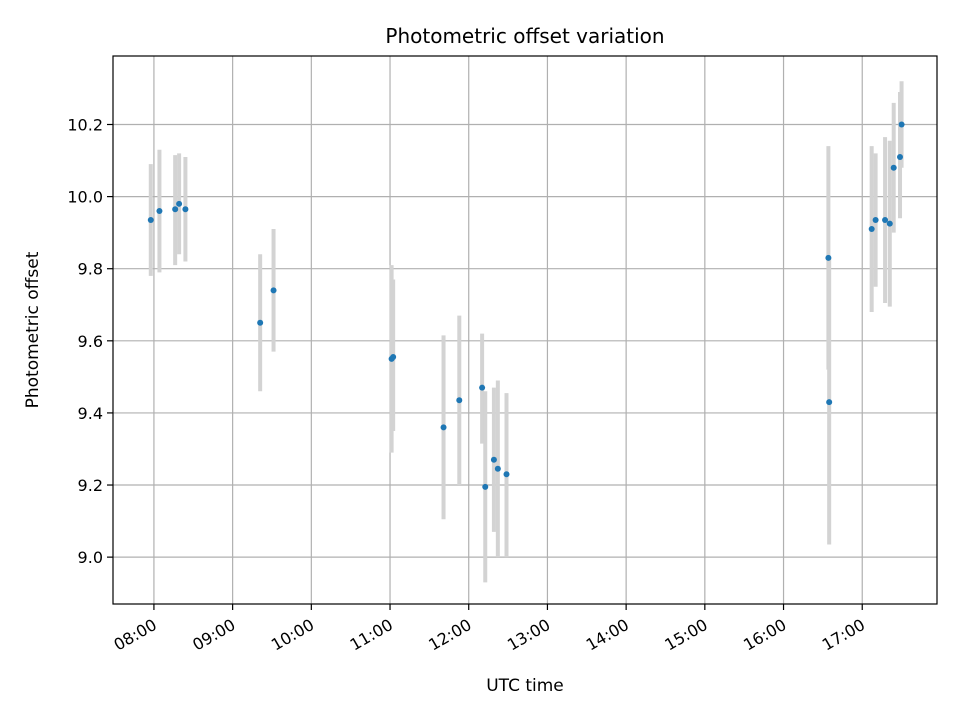  What do you see at coordinates (90, 485) in the screenshot?
I see `y-tick-label: 9.2` at bounding box center [90, 485].